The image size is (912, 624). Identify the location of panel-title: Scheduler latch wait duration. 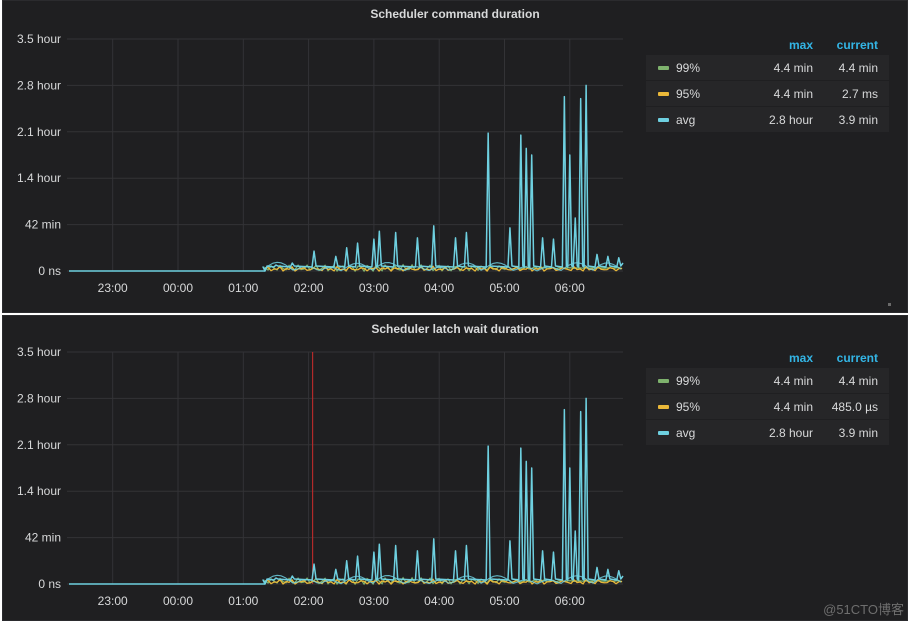
(455, 329).